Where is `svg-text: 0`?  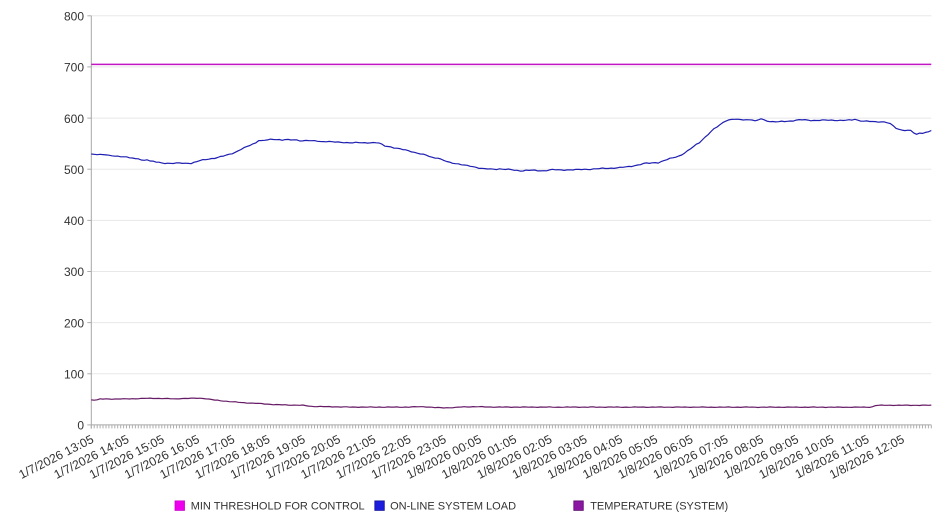 svg-text: 0 is located at coordinates (80, 426).